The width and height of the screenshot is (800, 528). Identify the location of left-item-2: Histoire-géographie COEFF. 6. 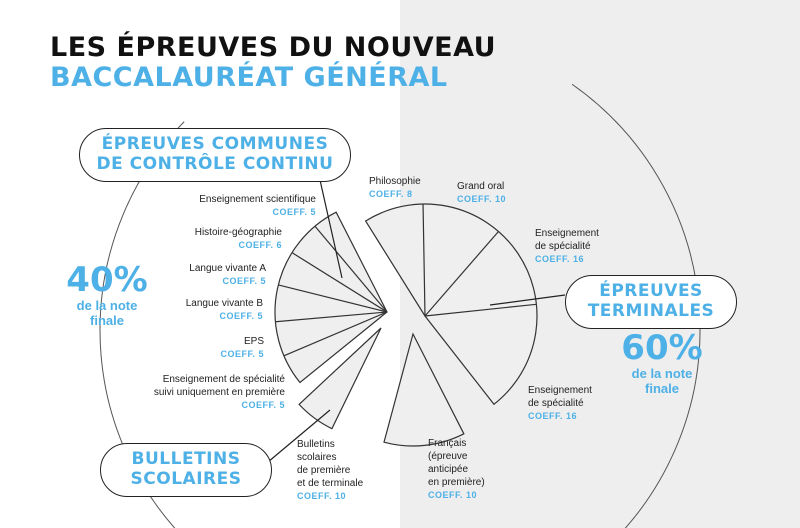
(238, 239).